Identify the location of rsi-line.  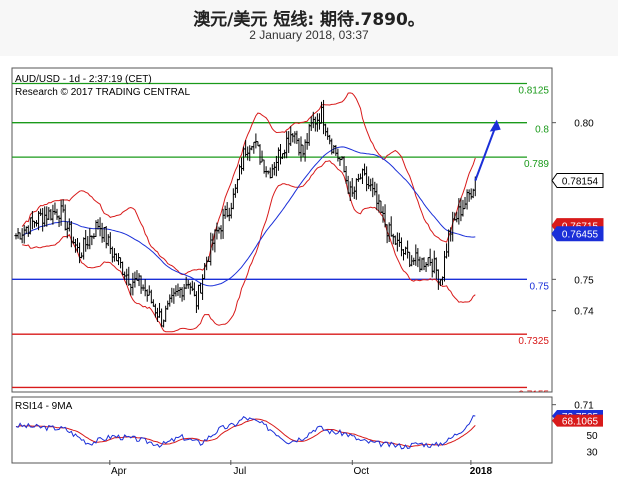
(245, 432).